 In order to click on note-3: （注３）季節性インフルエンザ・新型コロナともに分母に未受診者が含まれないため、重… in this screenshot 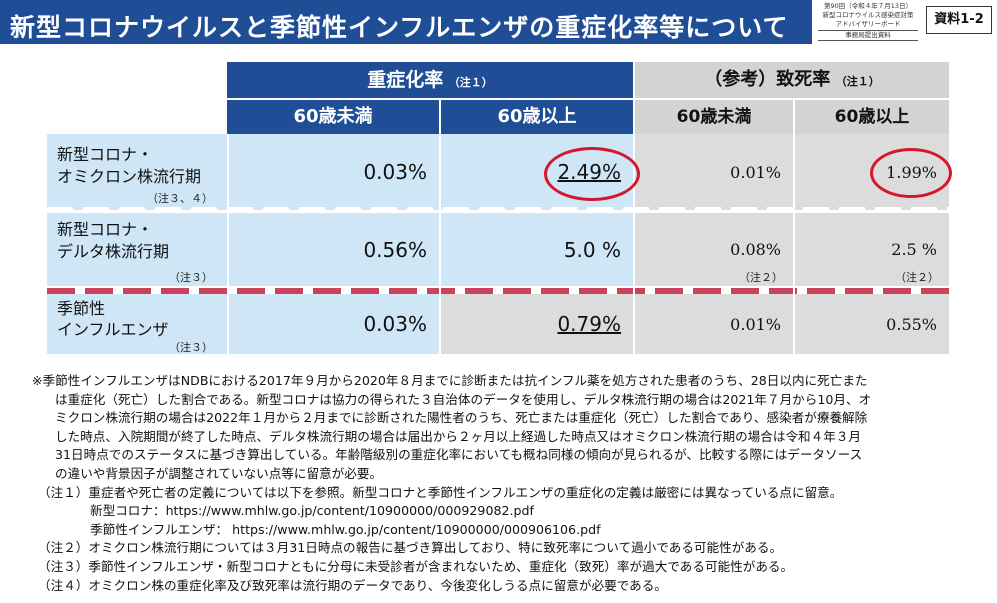, I will do `click(416, 566)`.